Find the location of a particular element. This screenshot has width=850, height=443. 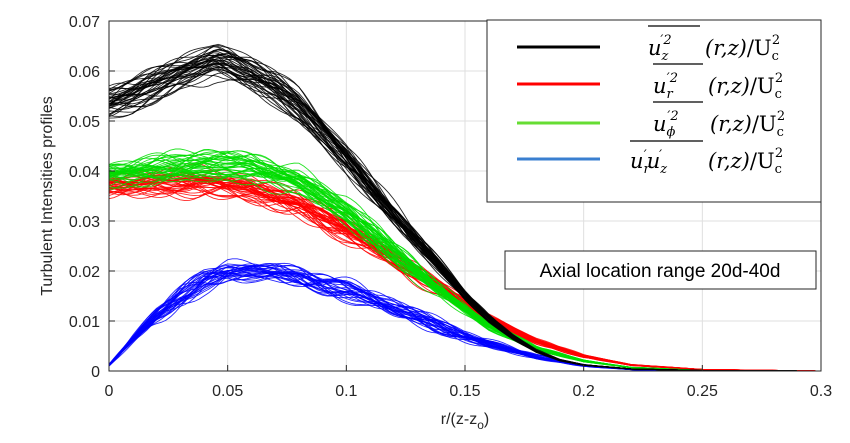

annotation-frame is located at coordinates (660, 270).